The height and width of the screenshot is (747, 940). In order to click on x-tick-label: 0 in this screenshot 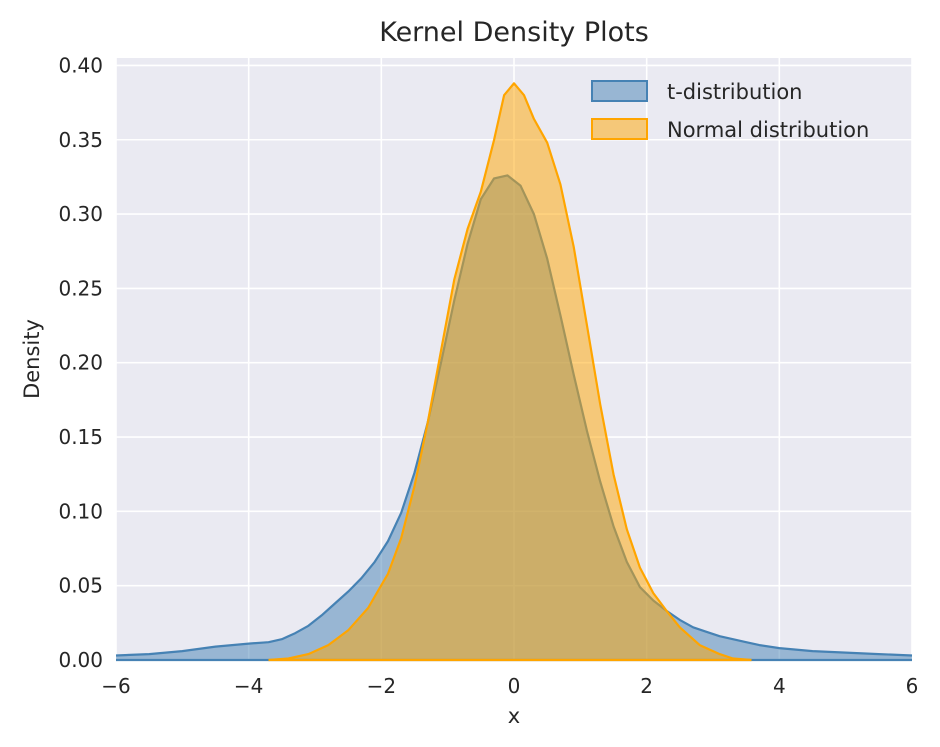, I will do `click(514, 686)`.